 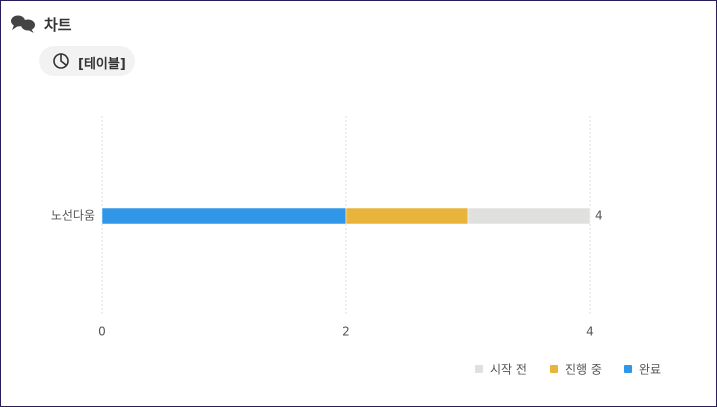 I want to click on legend-label: 진행 중, so click(x=583, y=369).